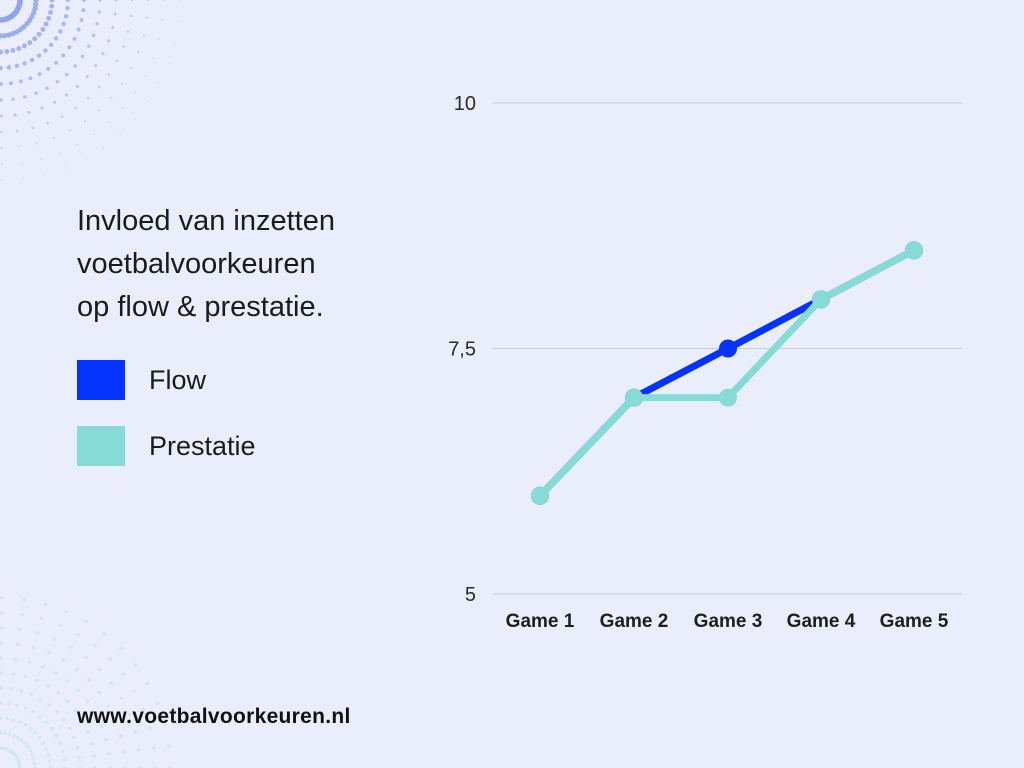 The width and height of the screenshot is (1024, 768). What do you see at coordinates (462, 350) in the screenshot?
I see `y-tick-label: 7,5` at bounding box center [462, 350].